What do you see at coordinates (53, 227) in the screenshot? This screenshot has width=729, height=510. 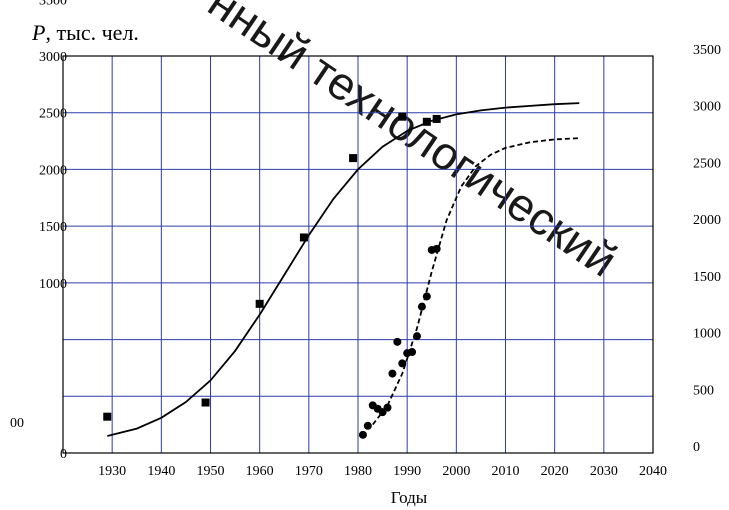 I see `y-tick-label-left: 1500` at bounding box center [53, 227].